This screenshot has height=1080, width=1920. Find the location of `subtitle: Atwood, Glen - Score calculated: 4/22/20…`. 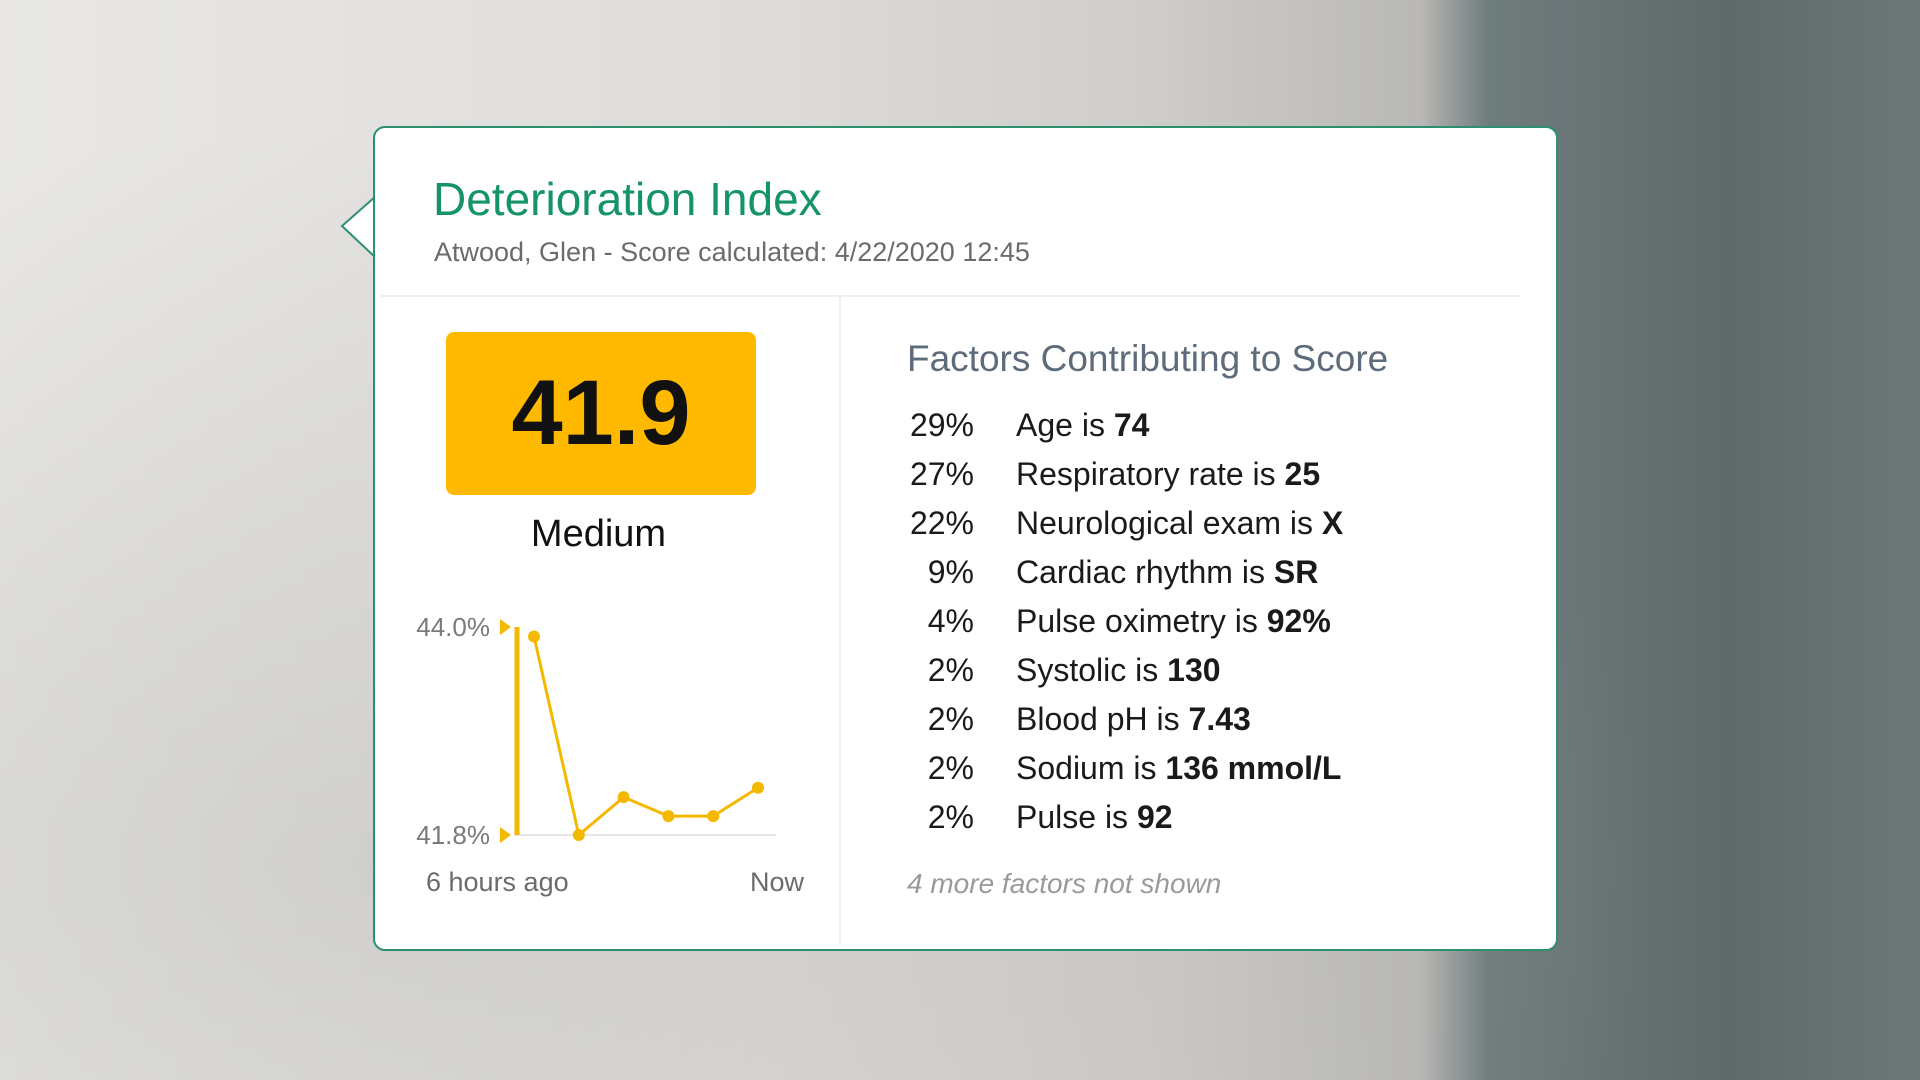

subtitle: Atwood, Glen - Score calculated: 4/22/20… is located at coordinates (732, 252).